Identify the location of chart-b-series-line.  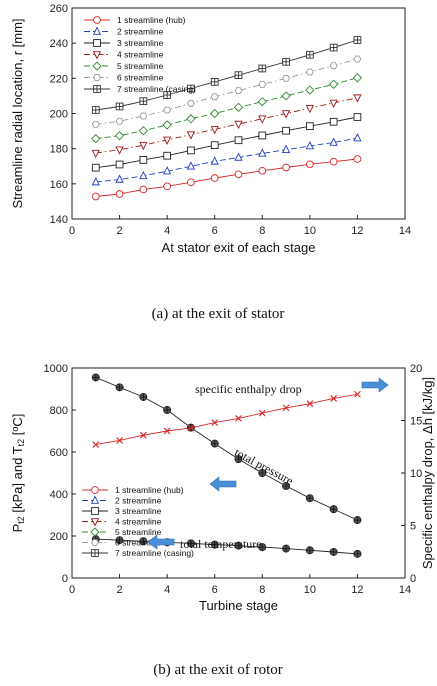
(226, 419).